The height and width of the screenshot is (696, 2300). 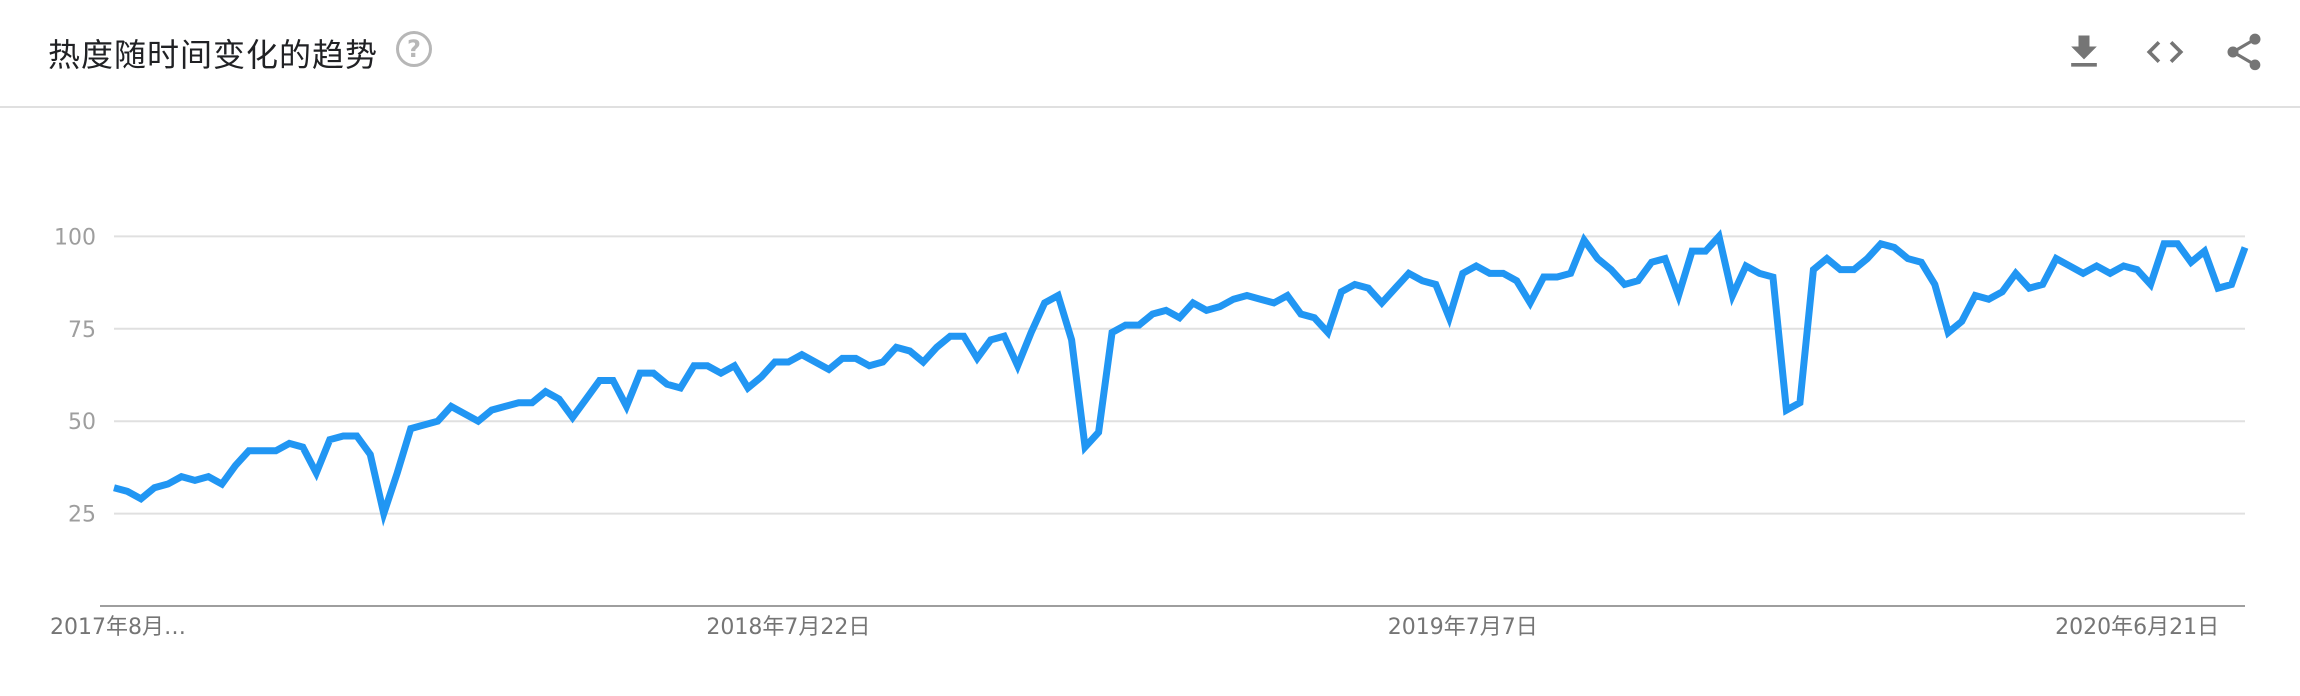 I want to click on y-tick-label: 100, so click(x=75, y=237).